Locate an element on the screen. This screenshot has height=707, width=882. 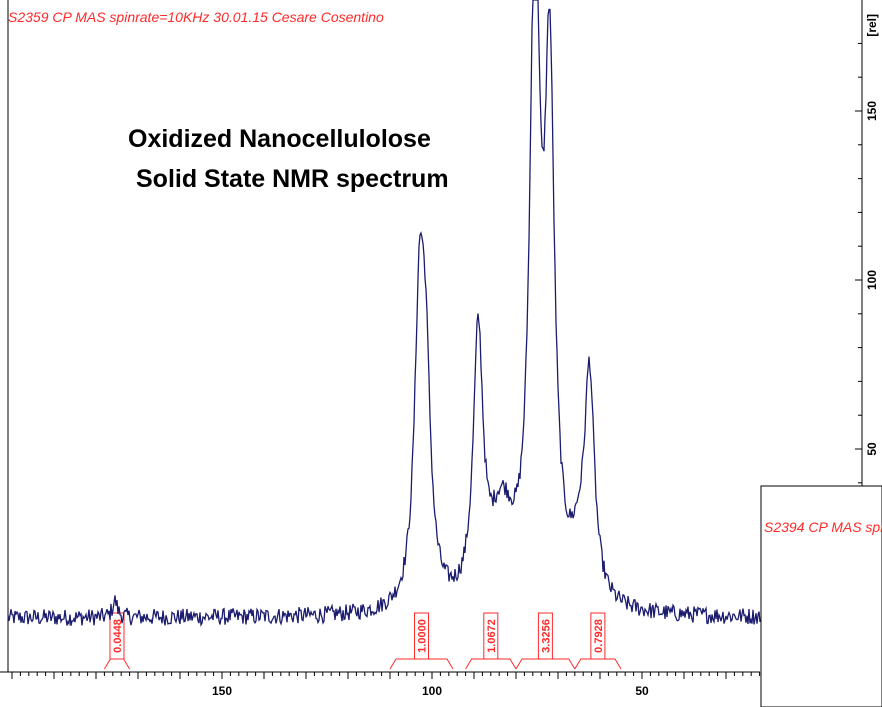
overlay-caption: S2394 CP MAS spi is located at coordinates (823, 527).